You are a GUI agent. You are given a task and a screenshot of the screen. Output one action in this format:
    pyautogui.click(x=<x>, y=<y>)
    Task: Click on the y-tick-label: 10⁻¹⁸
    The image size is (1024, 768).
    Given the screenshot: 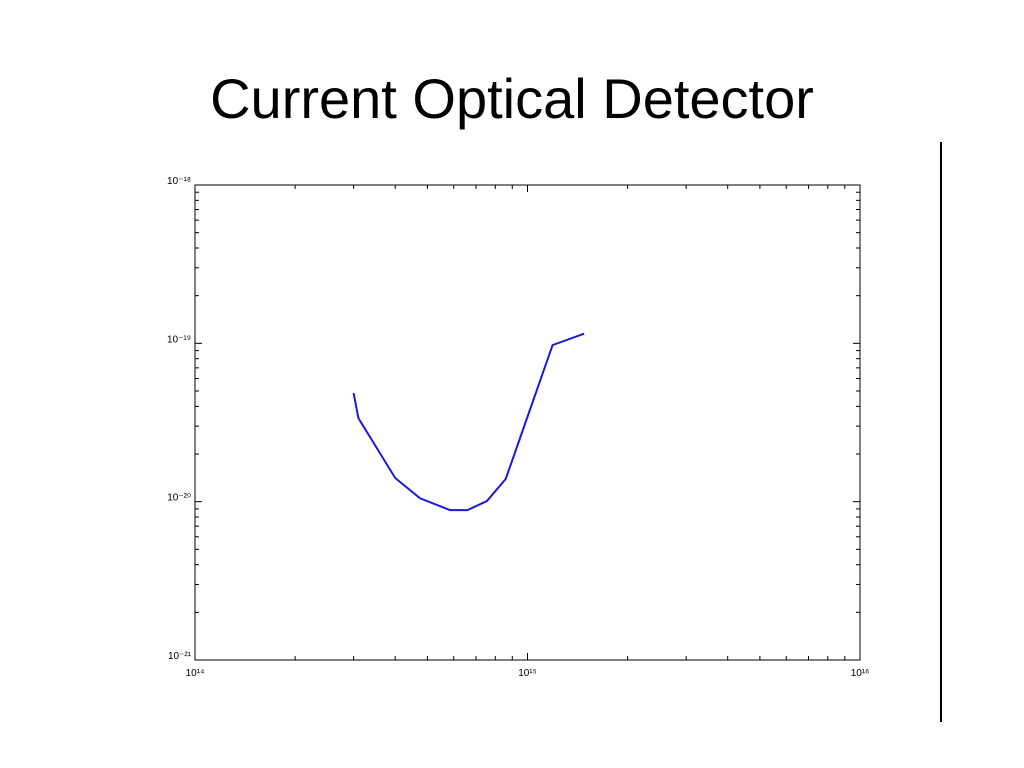 What is the action you would take?
    pyautogui.click(x=179, y=181)
    